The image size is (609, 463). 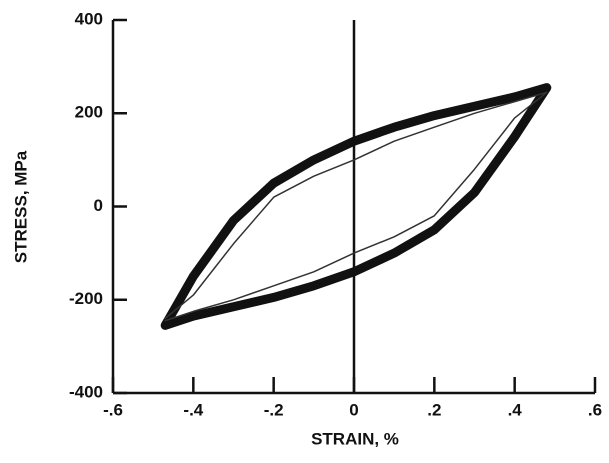 I want to click on y-tick-label: -400, so click(x=86, y=391).